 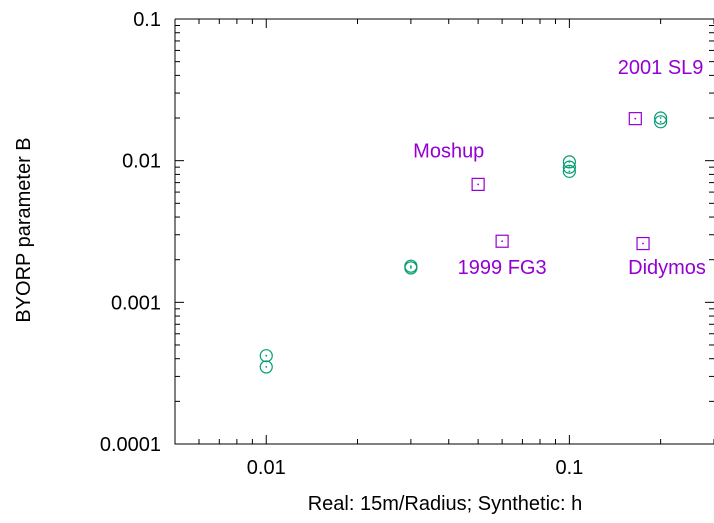 What do you see at coordinates (24, 229) in the screenshot?
I see `y-axis-label: BYORP parameter B` at bounding box center [24, 229].